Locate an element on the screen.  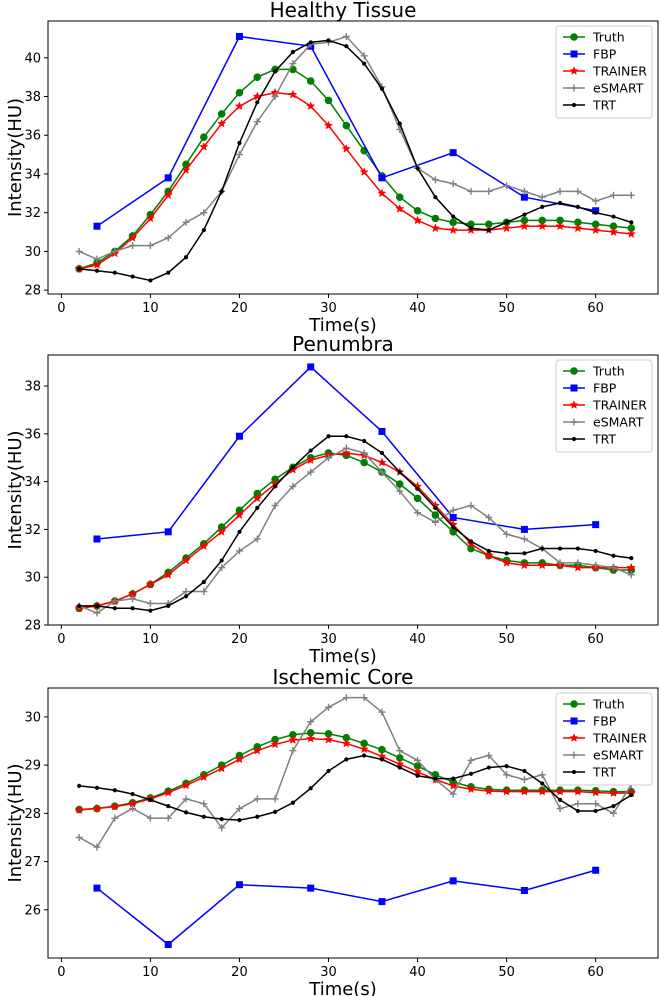
x-tick-label: 20 is located at coordinates (239, 972).